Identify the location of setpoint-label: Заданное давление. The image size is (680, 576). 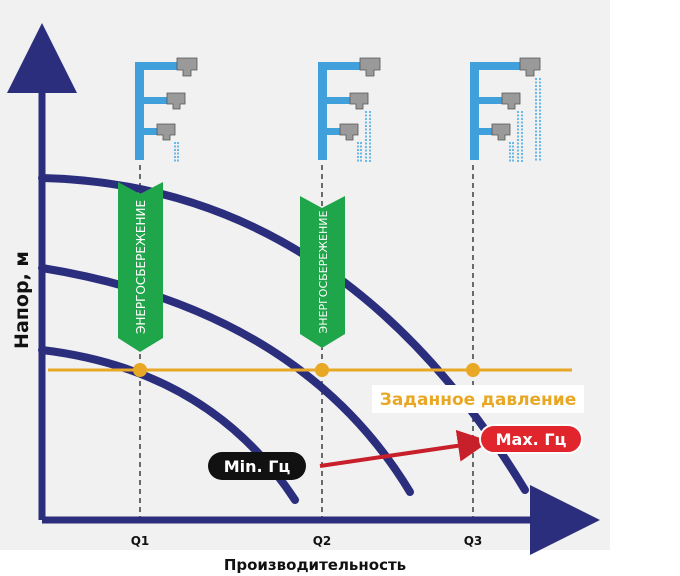
(478, 400).